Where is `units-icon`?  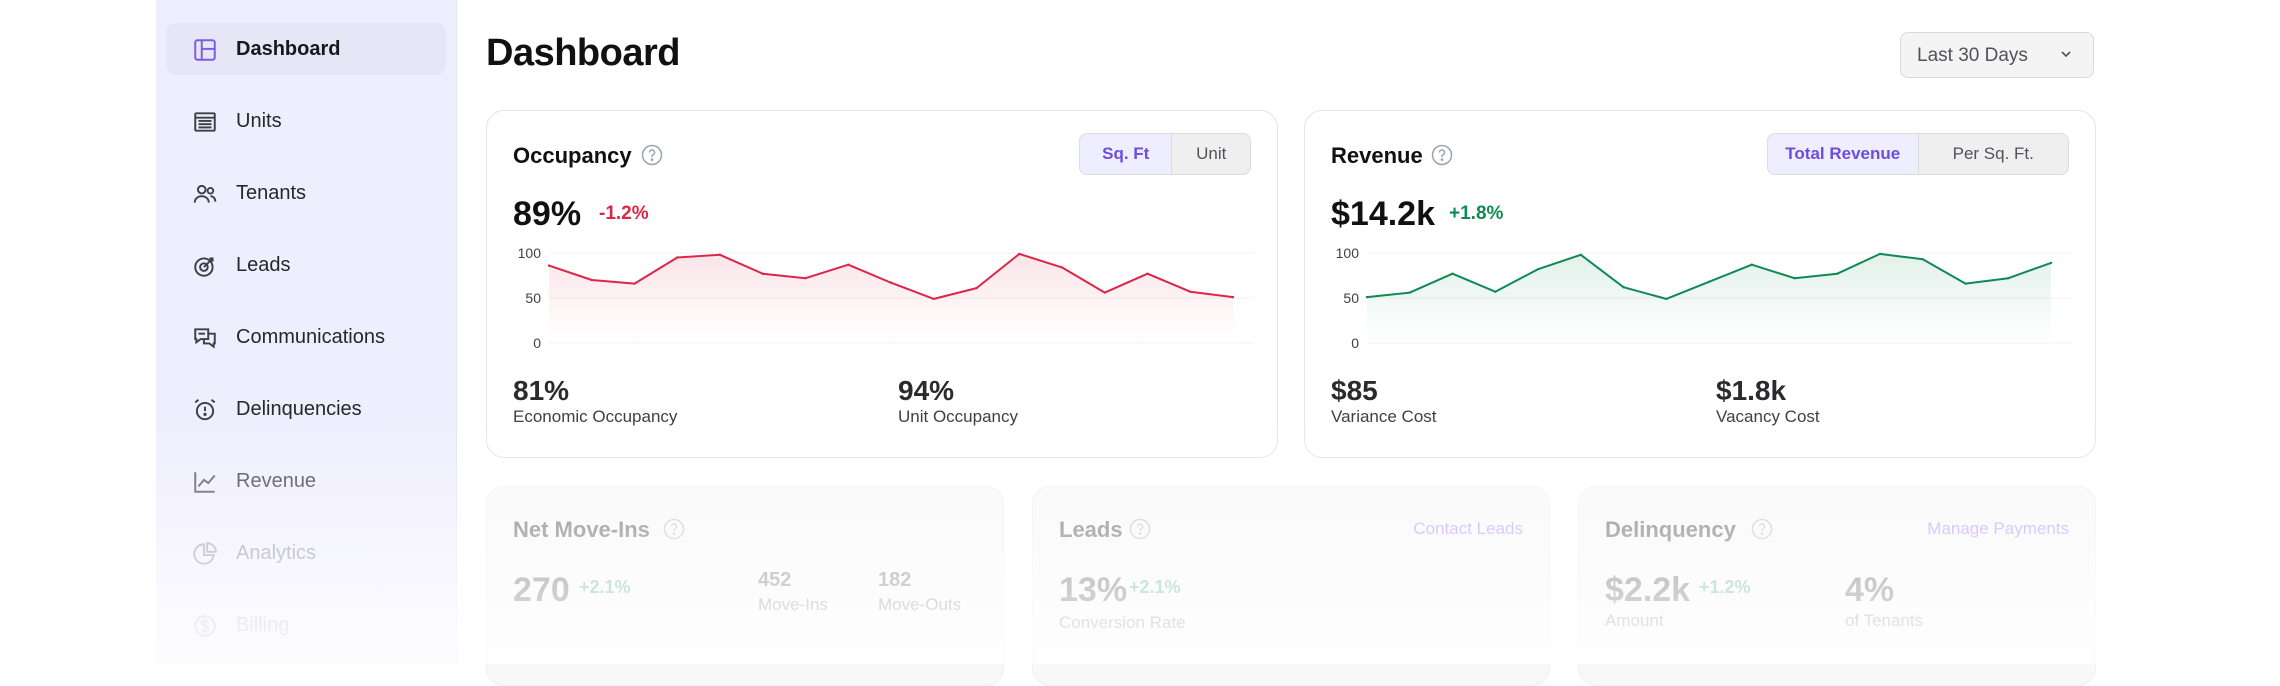
units-icon is located at coordinates (205, 122).